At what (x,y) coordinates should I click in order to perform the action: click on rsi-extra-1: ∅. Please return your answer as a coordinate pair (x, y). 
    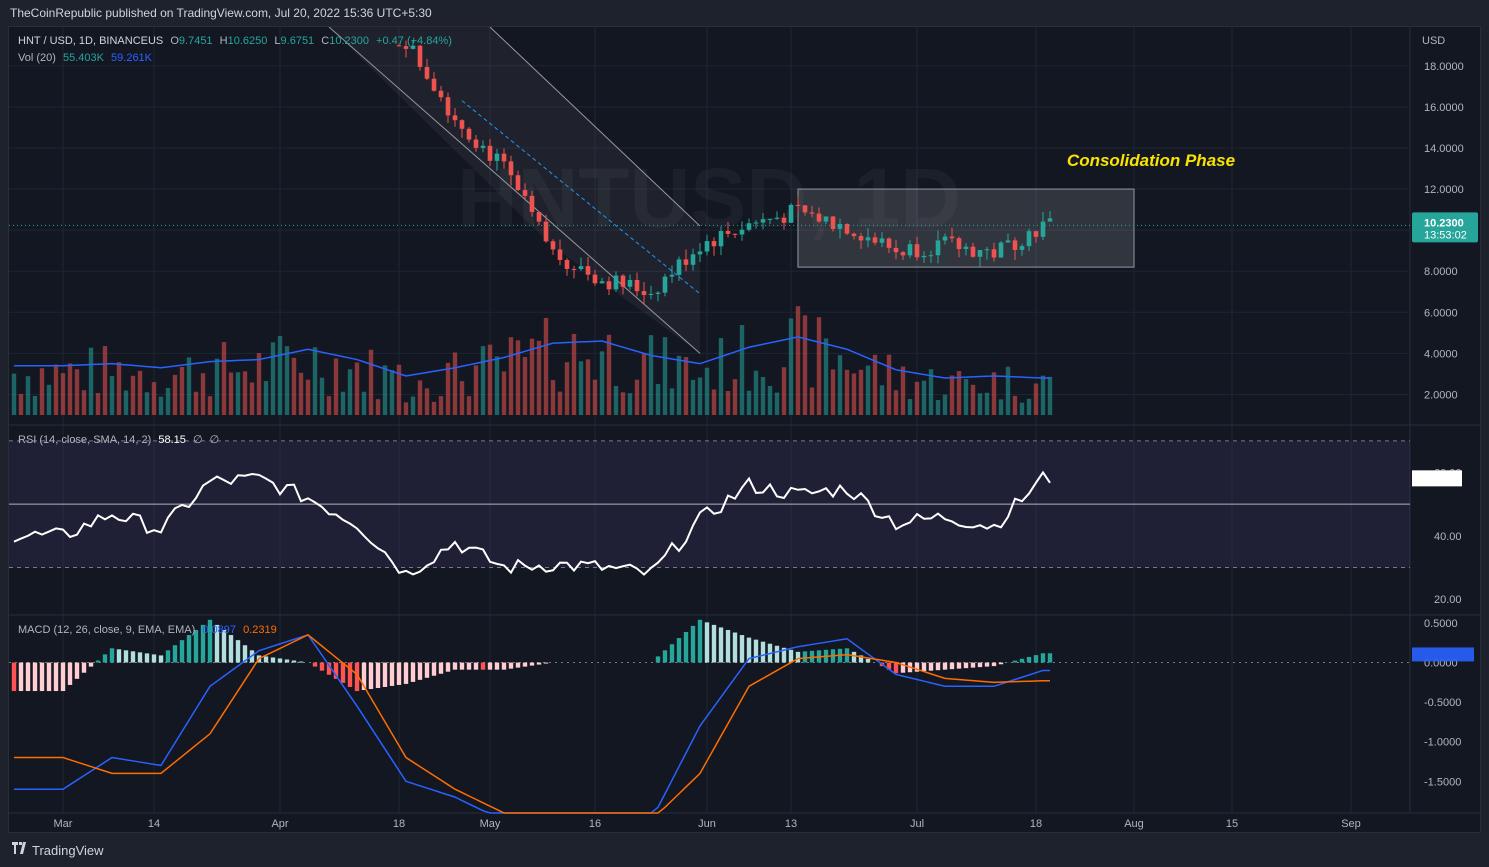
    Looking at the image, I should click on (197, 440).